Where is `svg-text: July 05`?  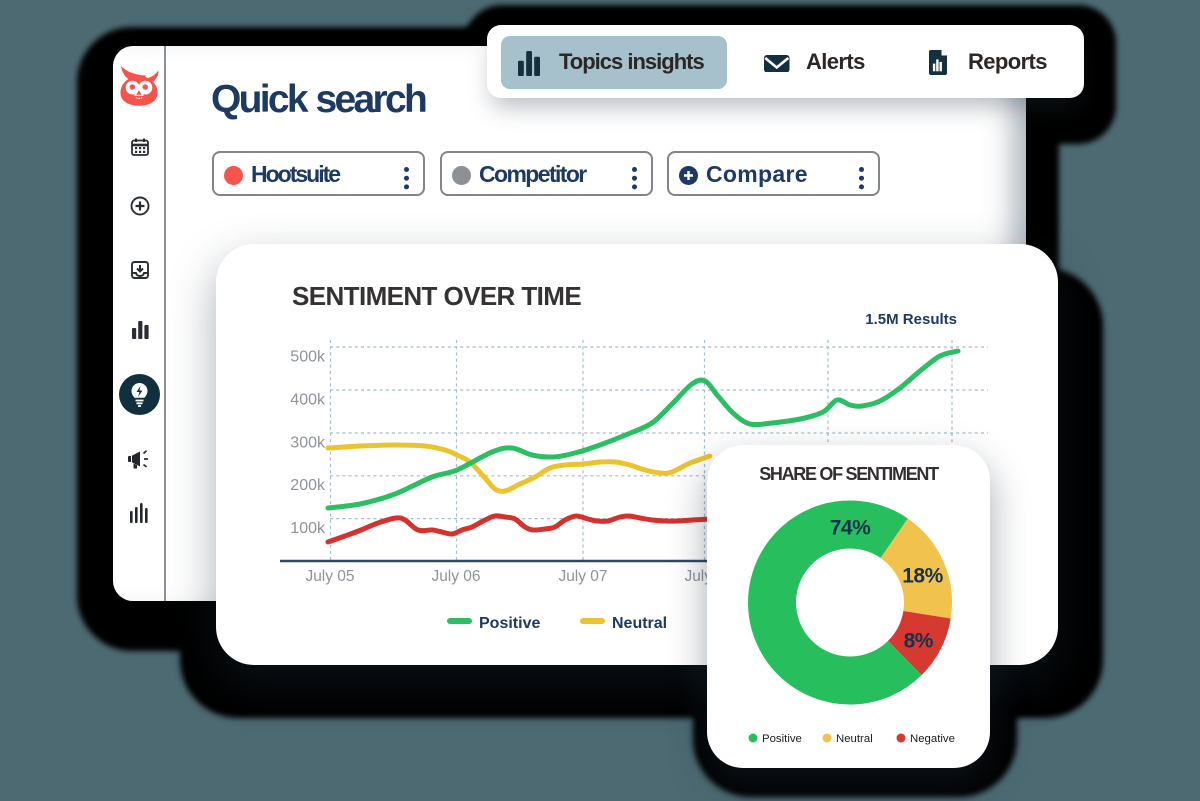 svg-text: July 05 is located at coordinates (329, 576).